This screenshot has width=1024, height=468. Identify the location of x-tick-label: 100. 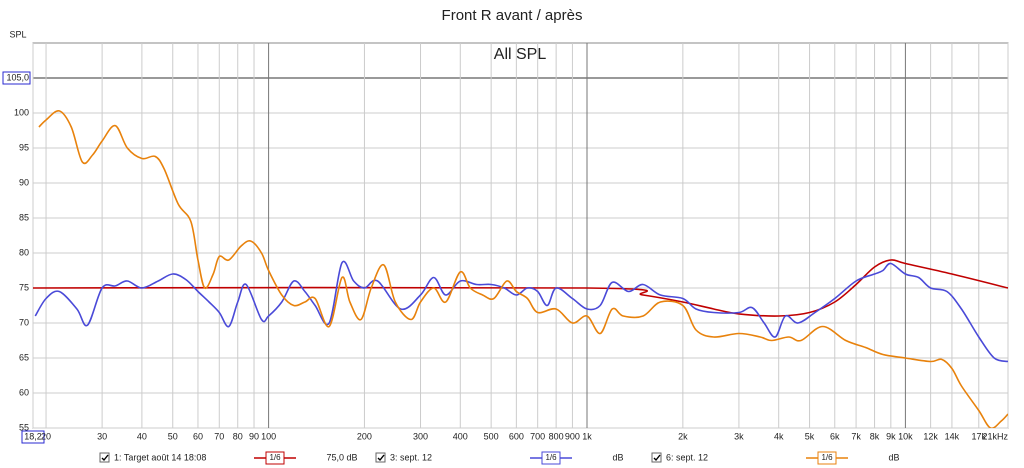
(268, 436).